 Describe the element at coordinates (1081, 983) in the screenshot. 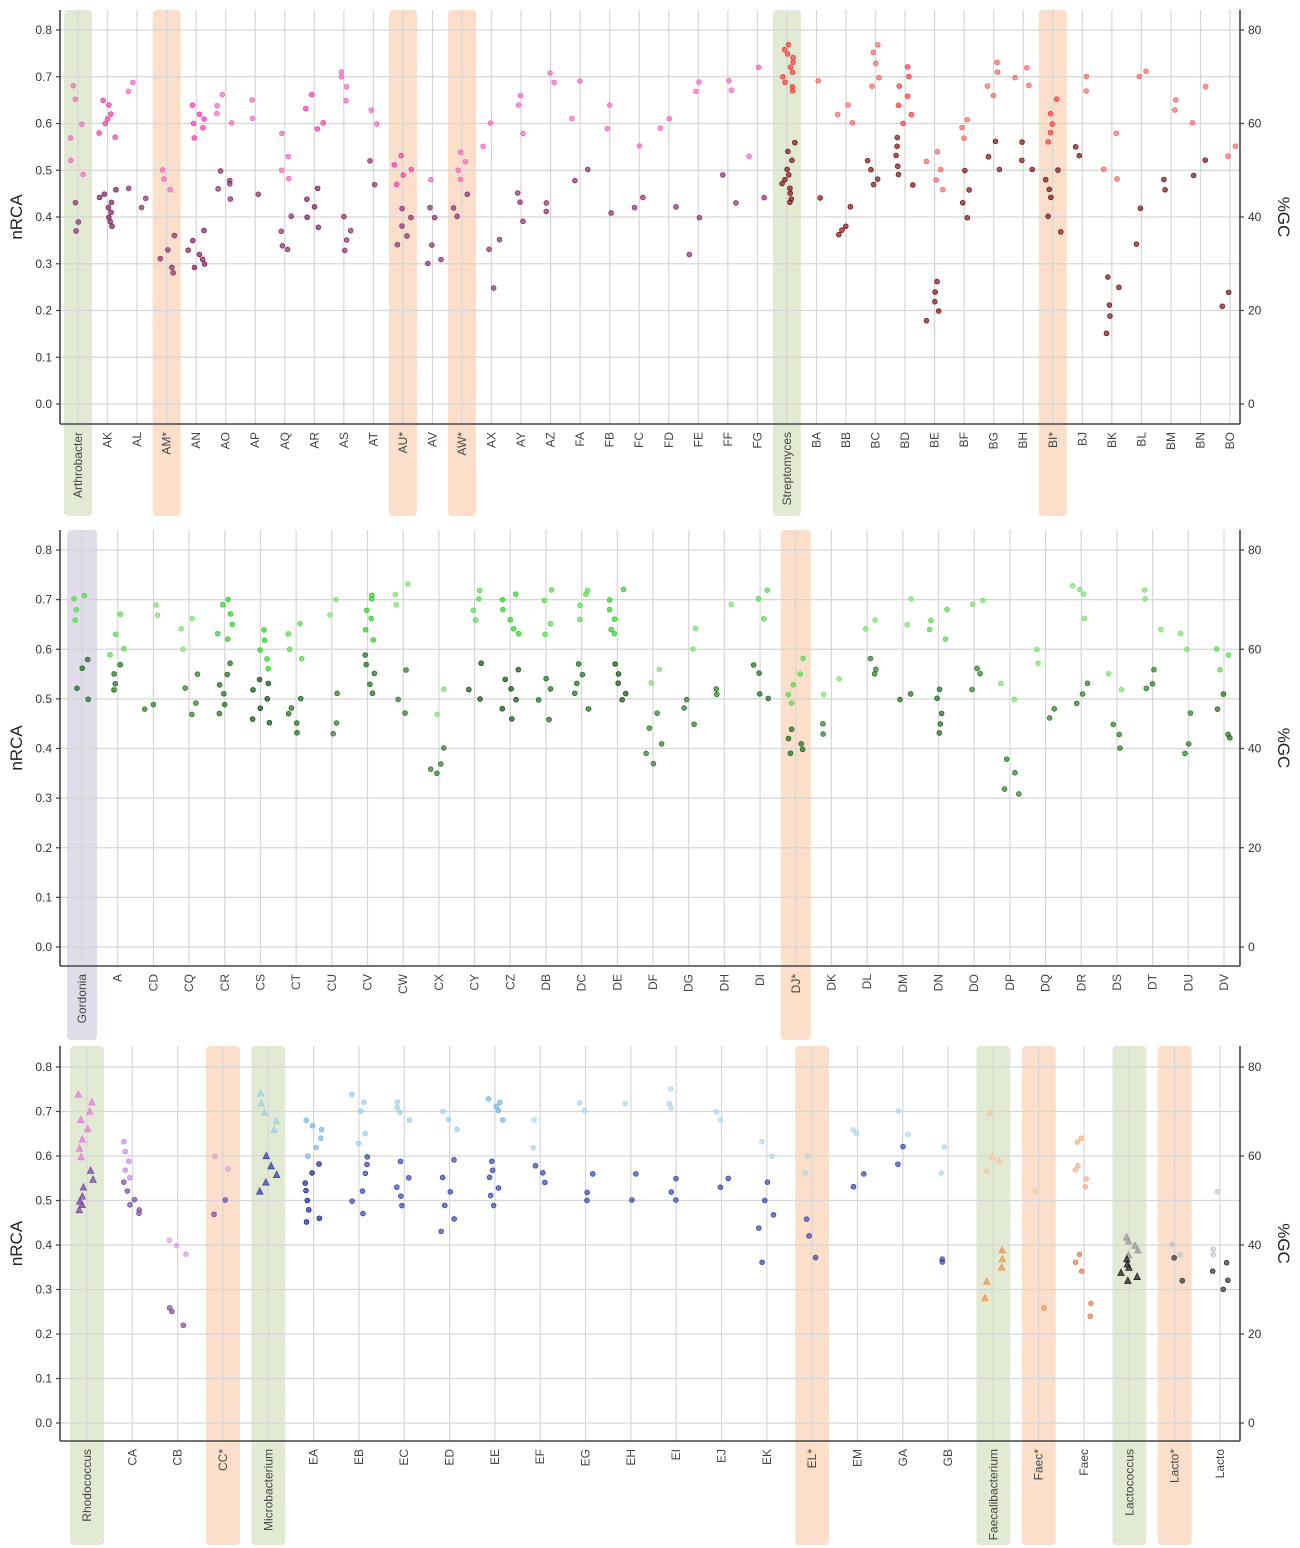

I see `x-tick-label: DR` at that location.